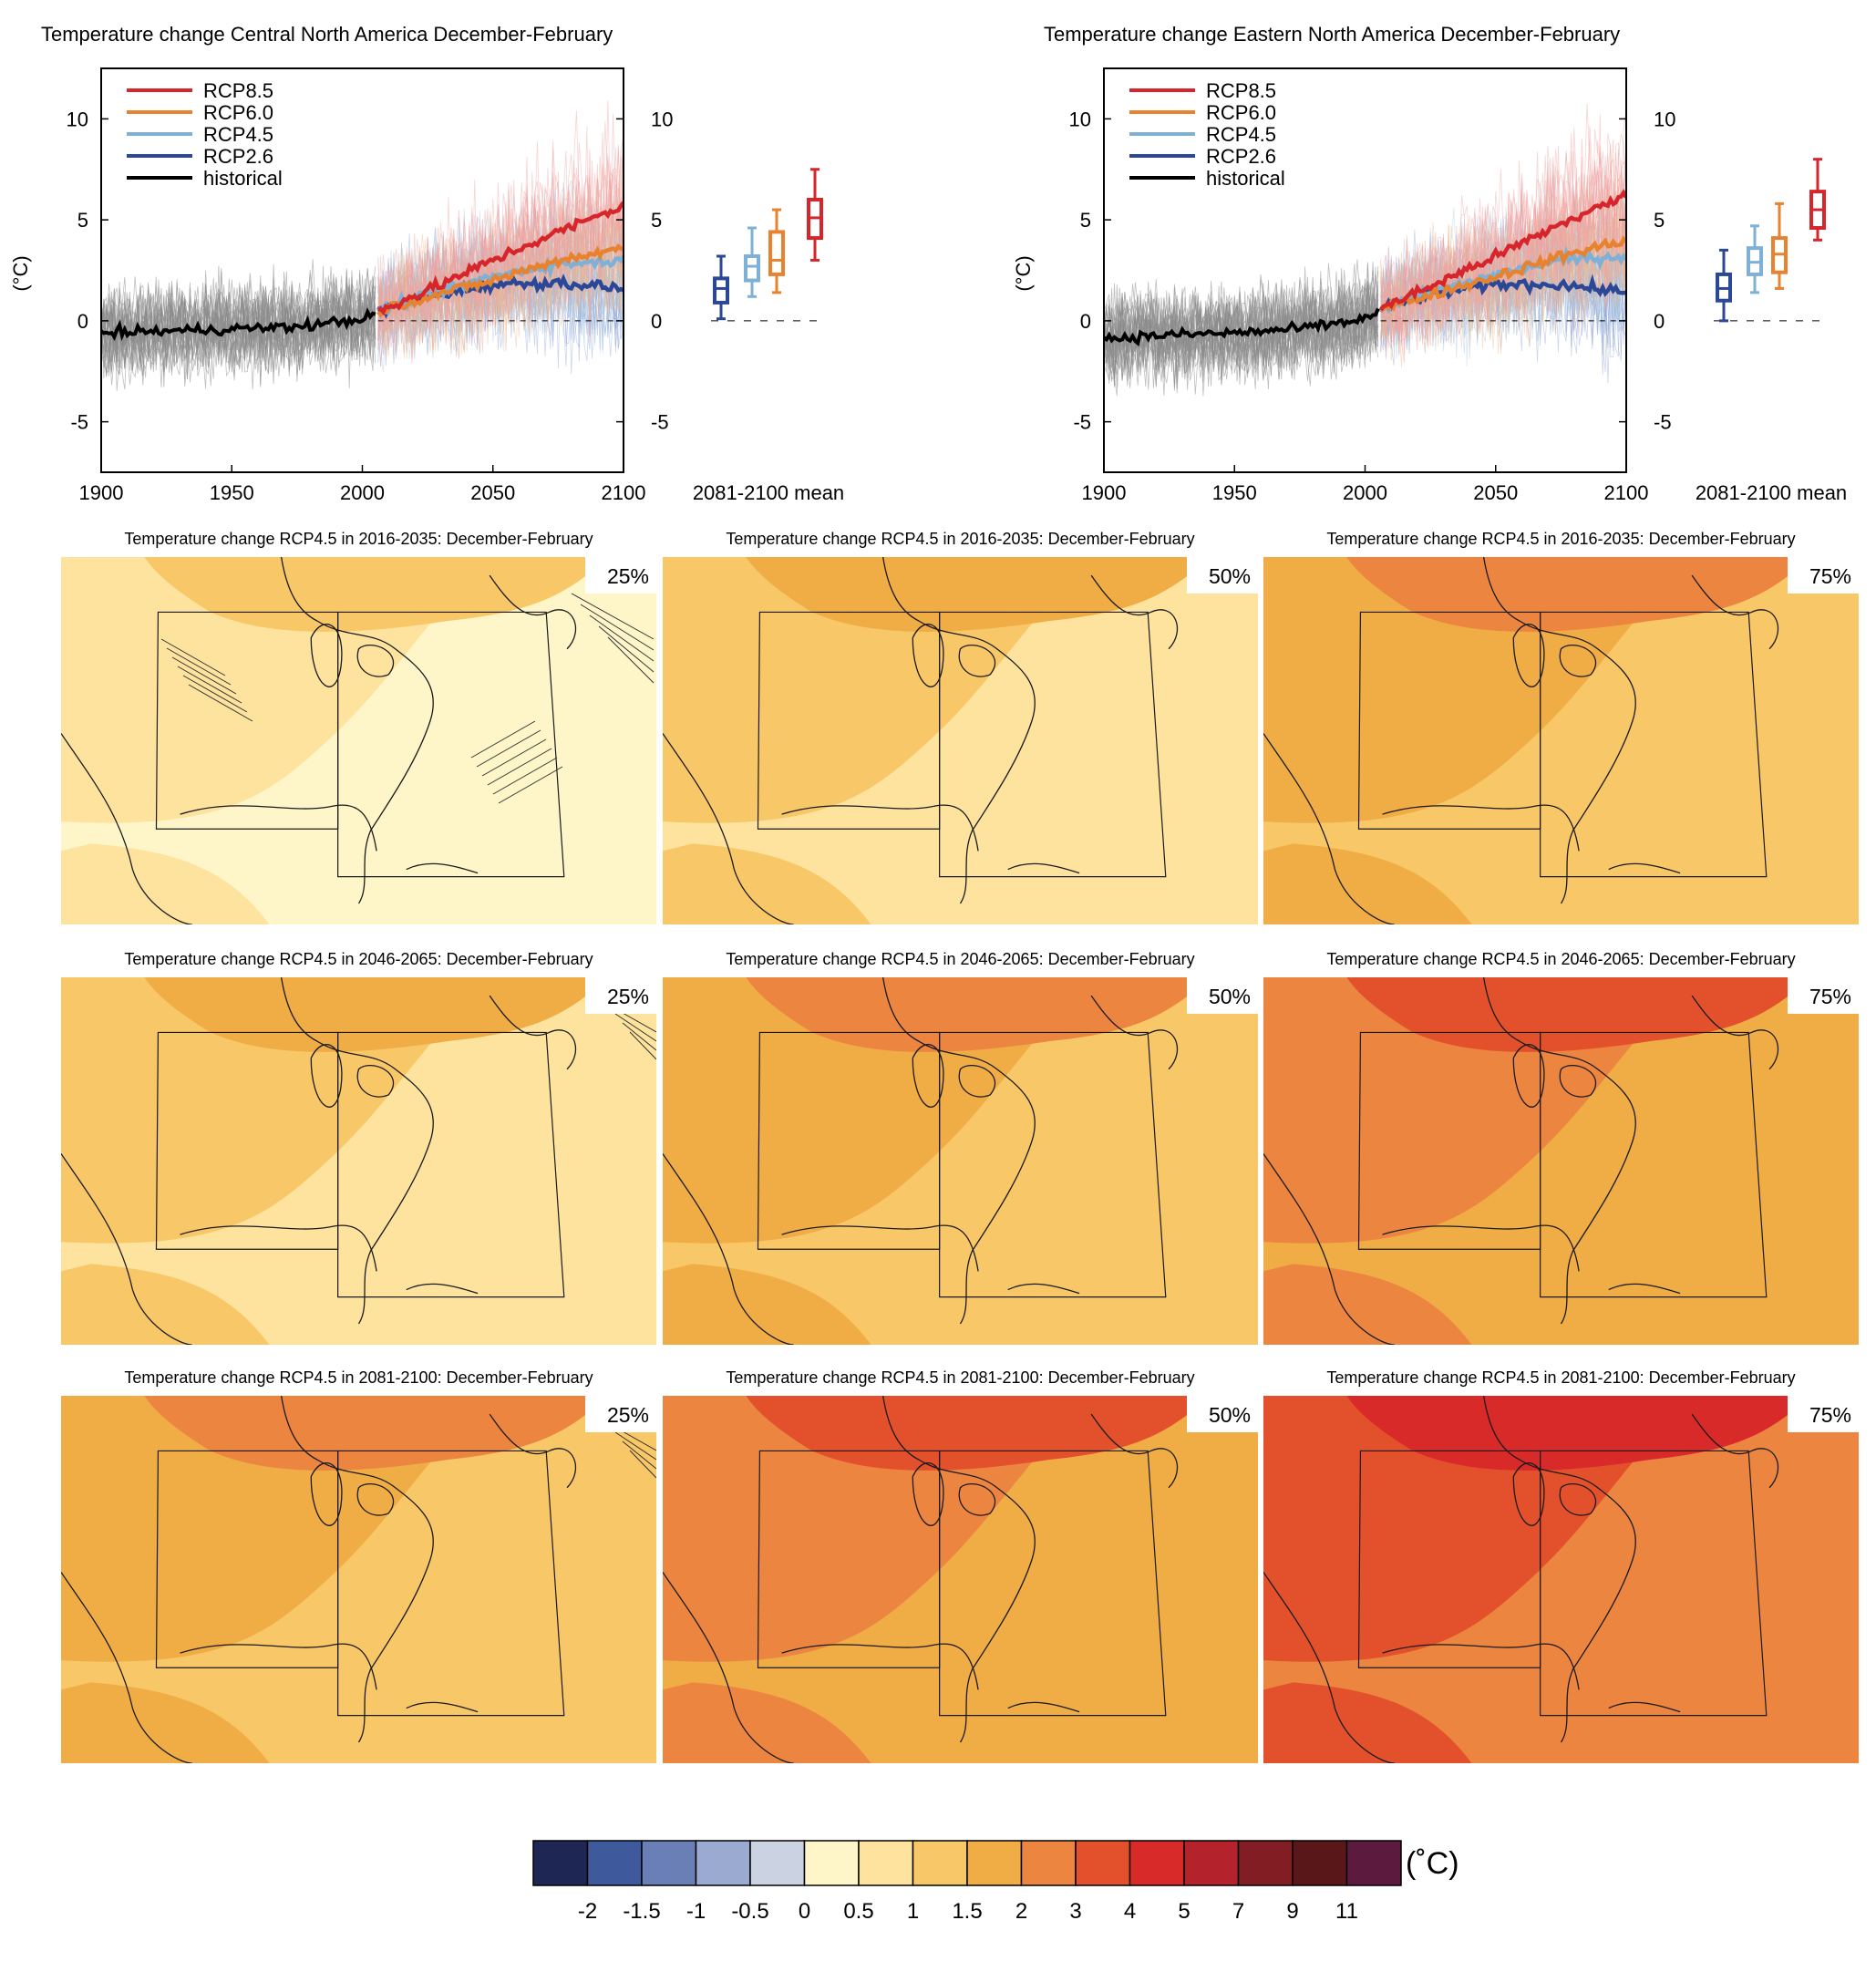  I want to click on percentile-box, so click(1823, 576).